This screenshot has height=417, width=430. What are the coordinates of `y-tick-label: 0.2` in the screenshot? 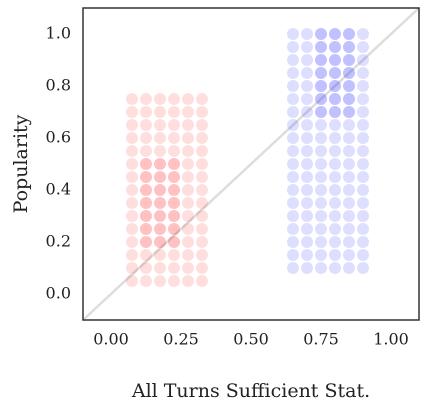 It's located at (58, 241).